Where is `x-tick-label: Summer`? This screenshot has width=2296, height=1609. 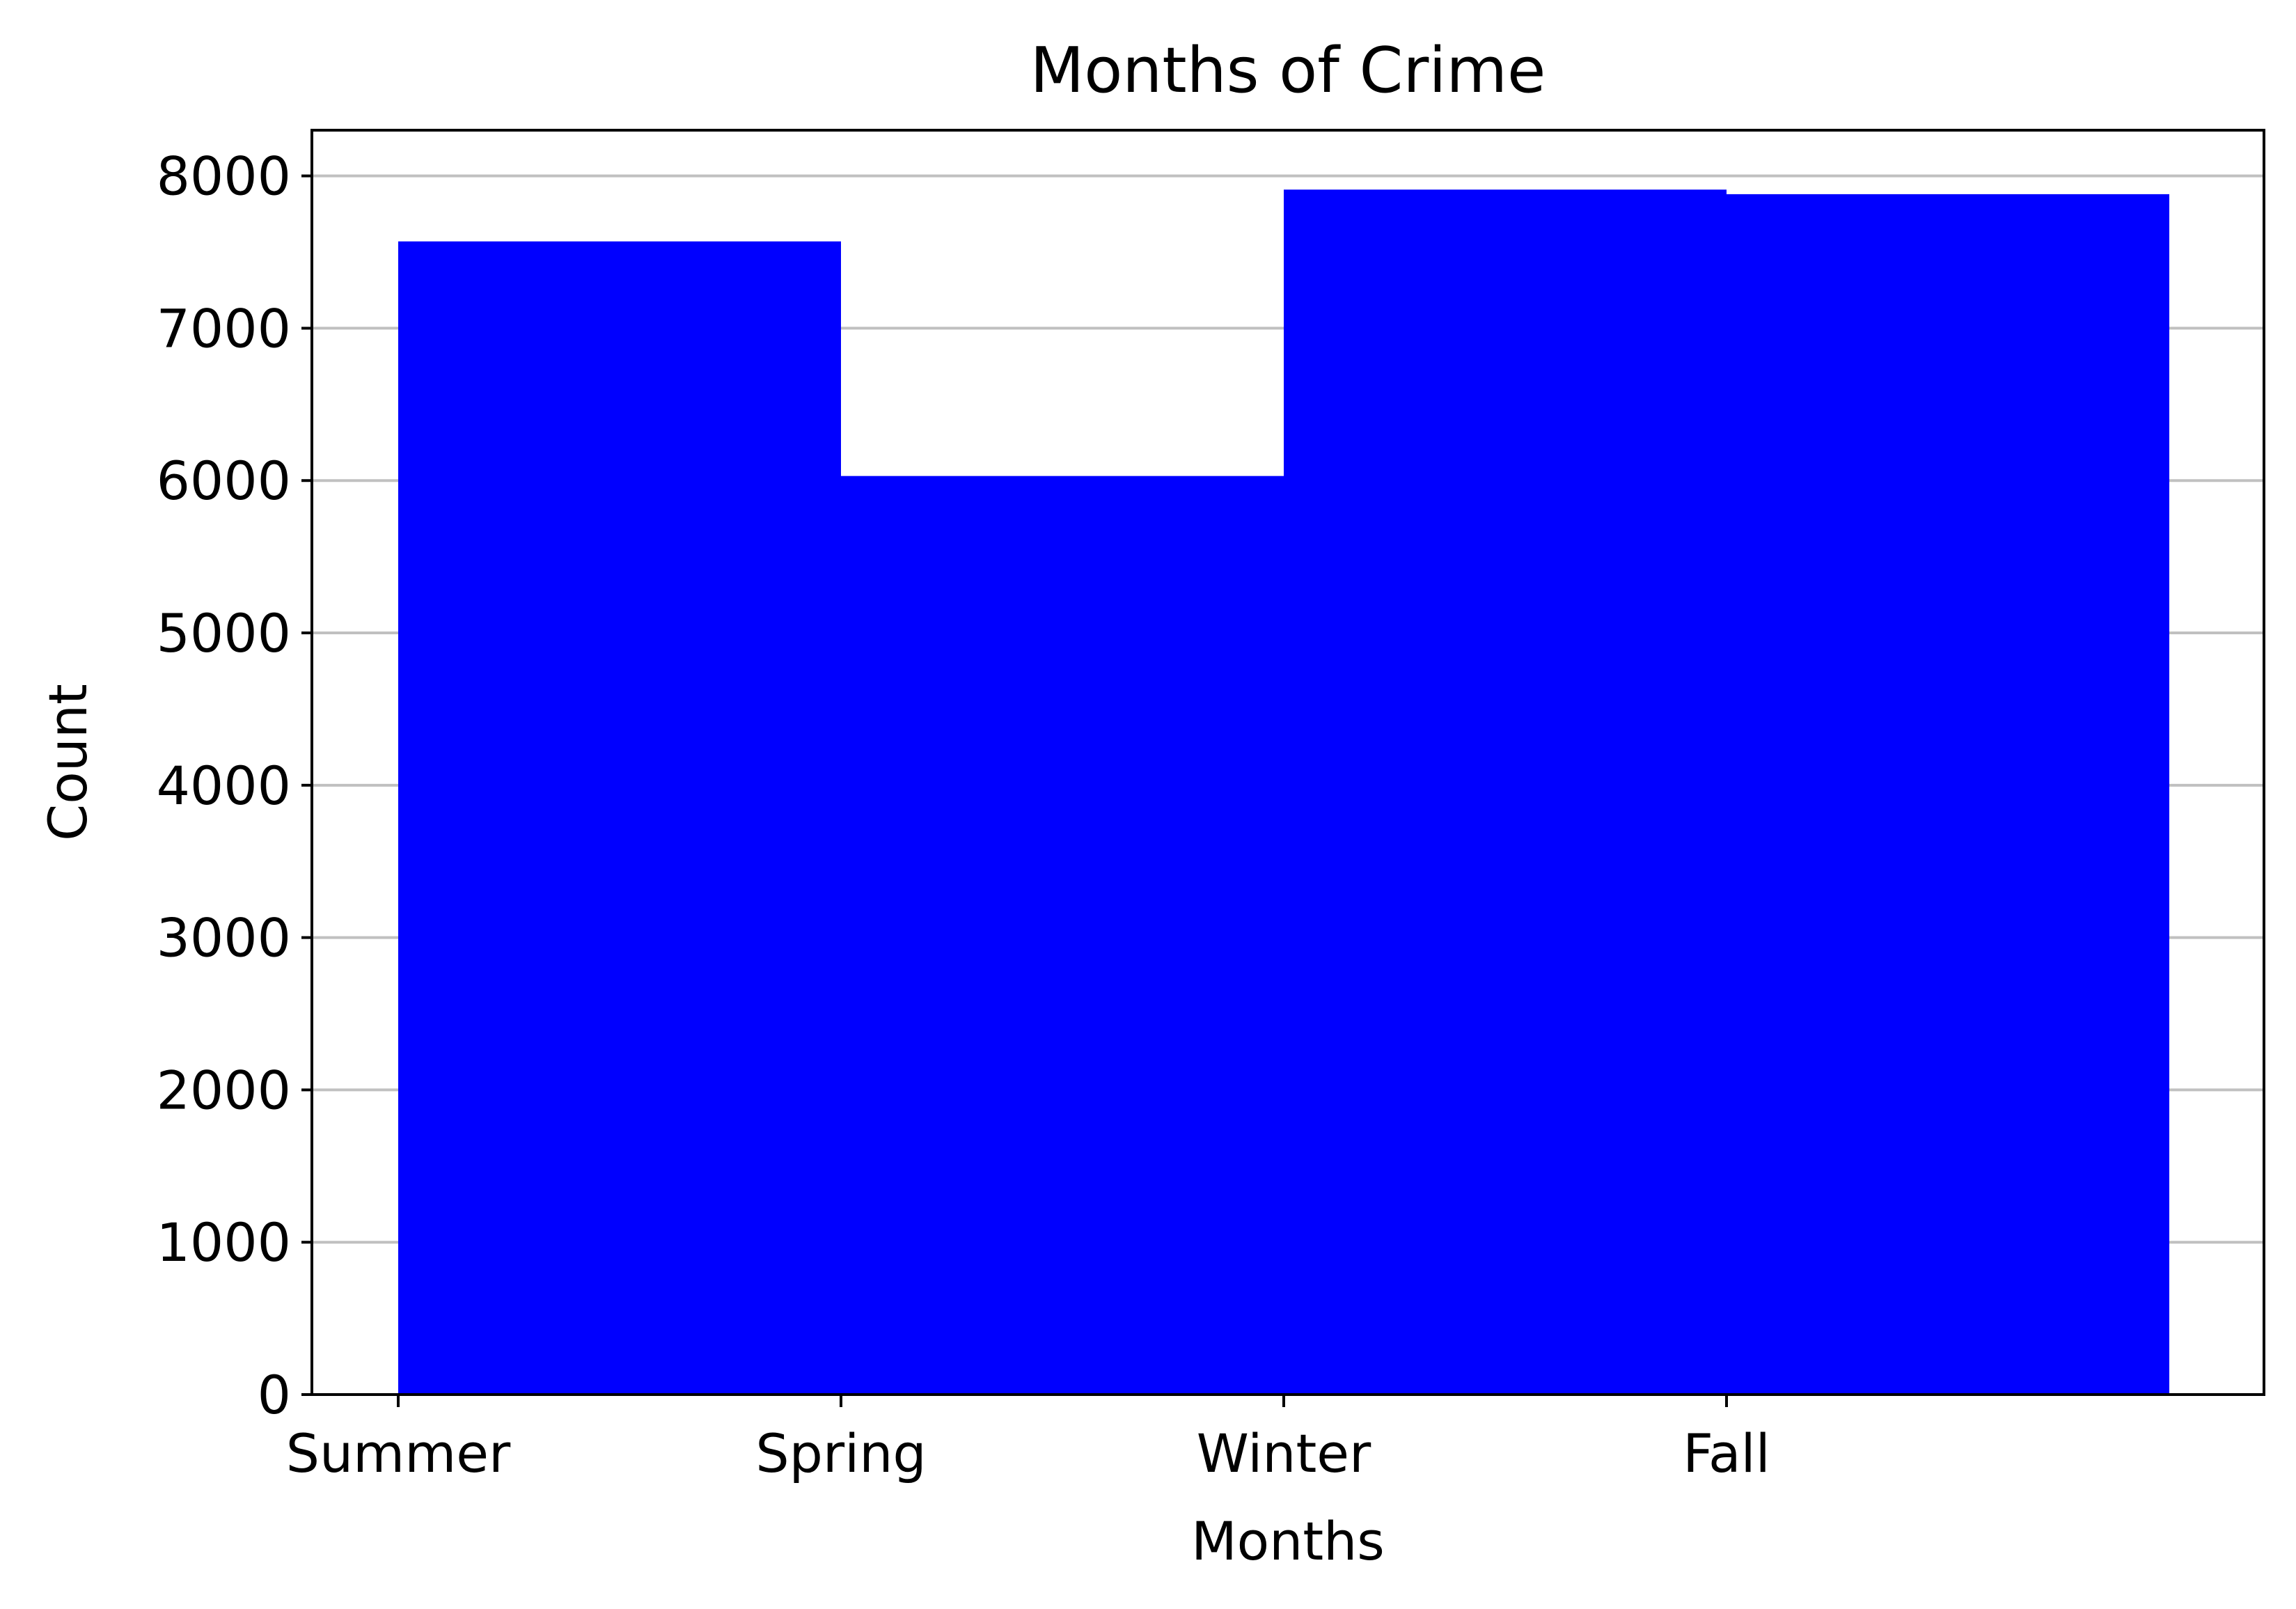
x-tick-label: Summer is located at coordinates (398, 1453).